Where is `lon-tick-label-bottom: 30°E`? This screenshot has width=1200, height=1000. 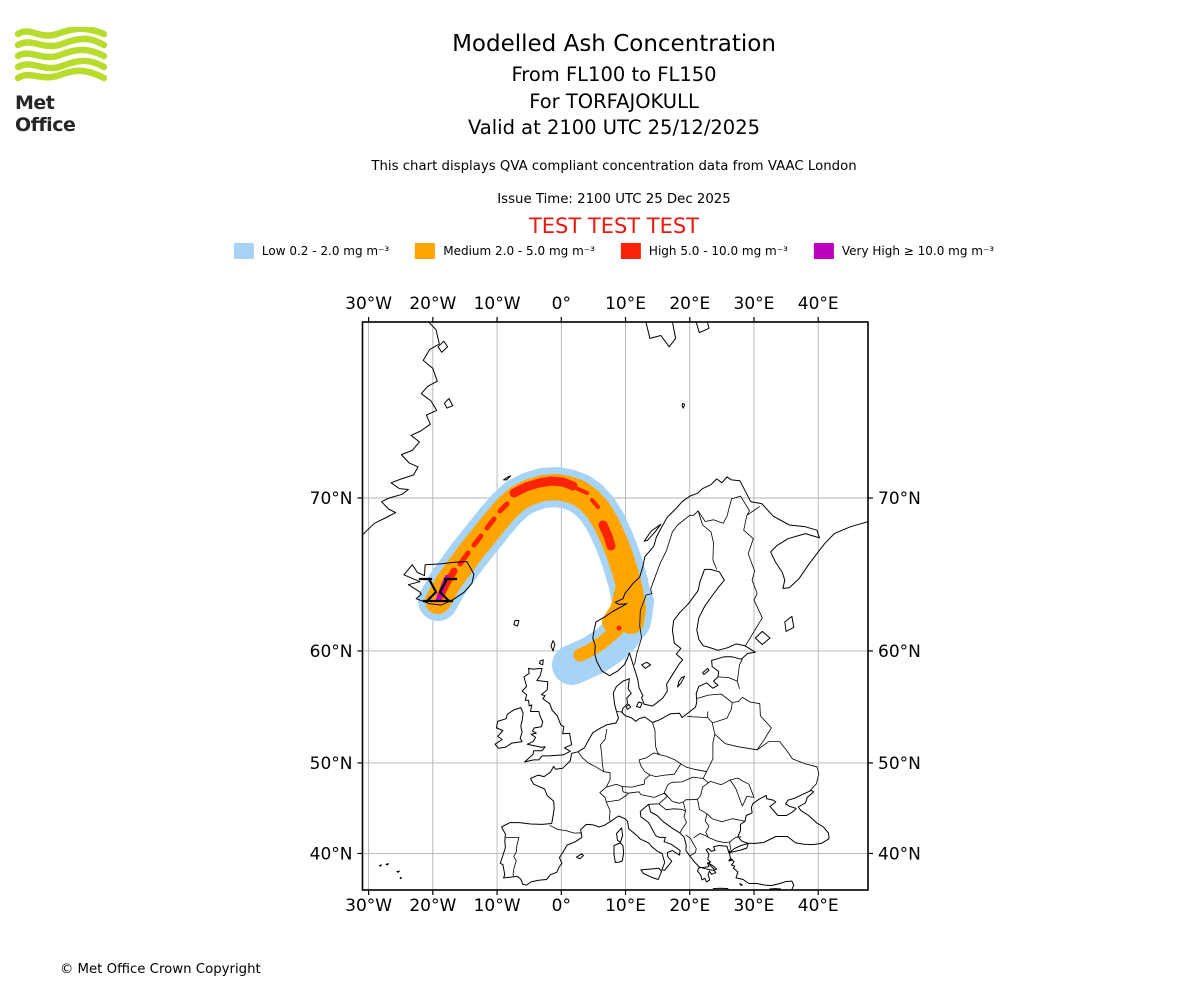 lon-tick-label-bottom: 30°E is located at coordinates (754, 906).